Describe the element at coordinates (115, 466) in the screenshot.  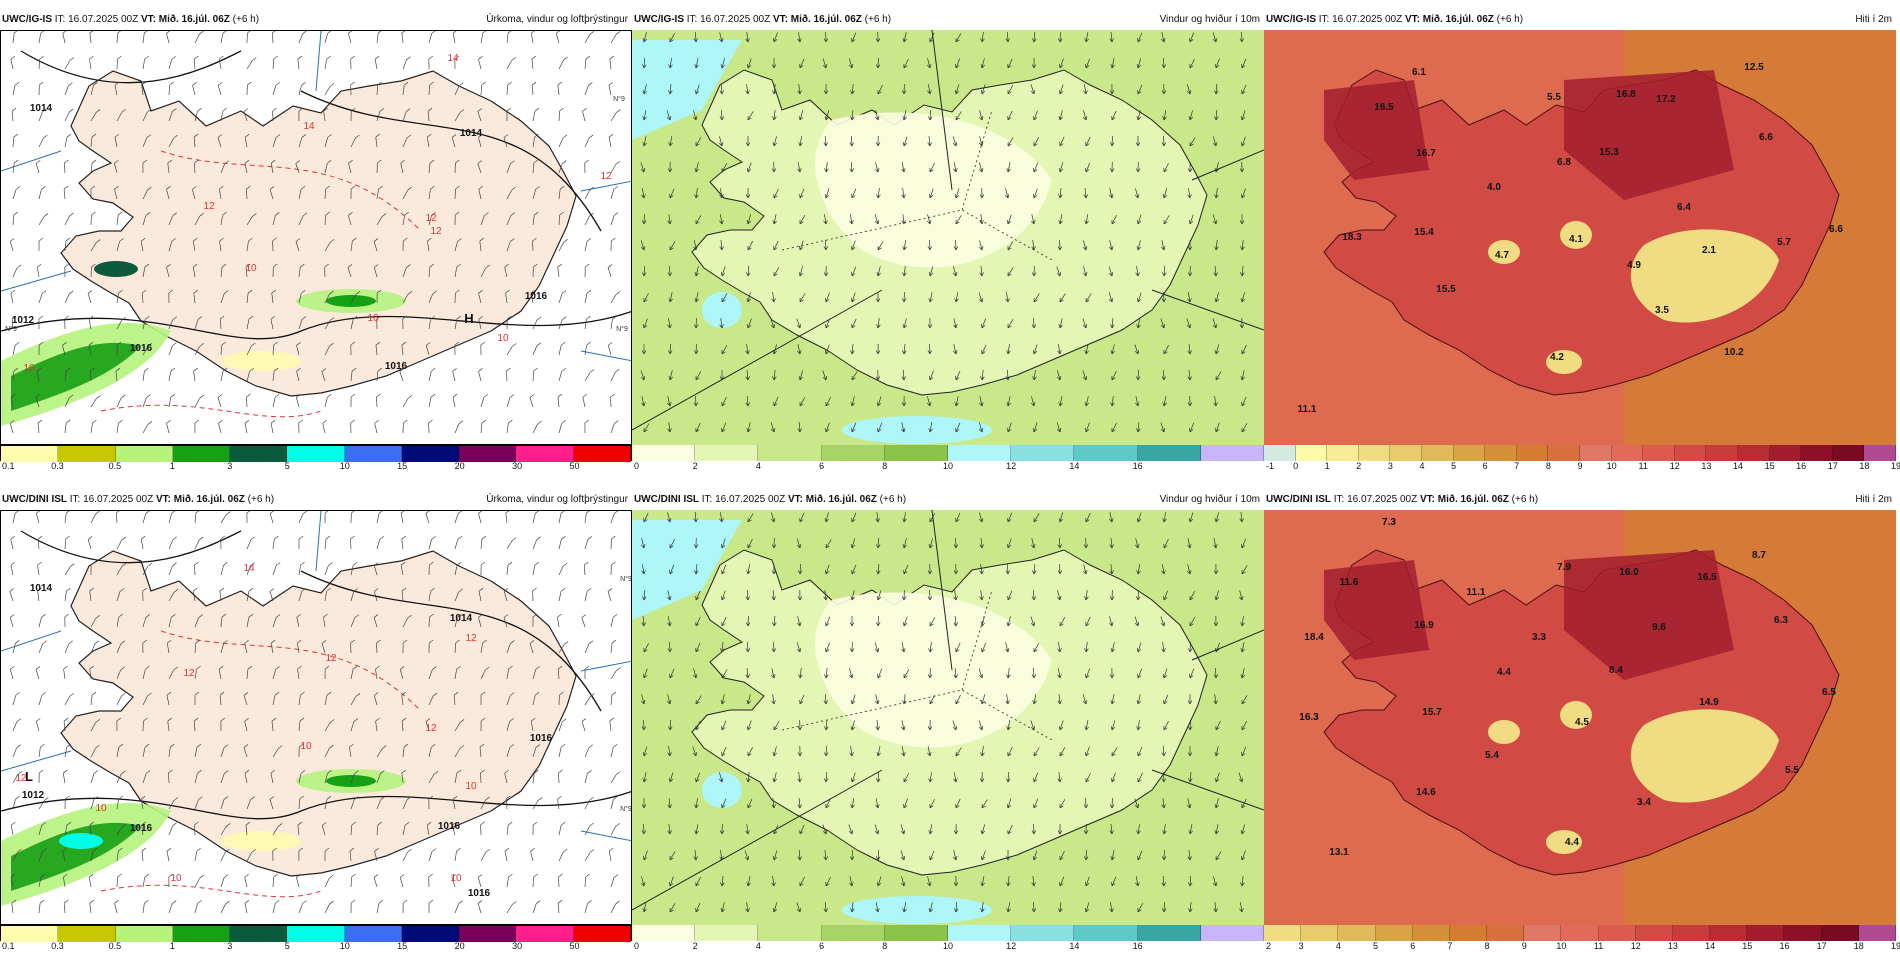
I see `colorbar-tick-label: 0.5` at that location.